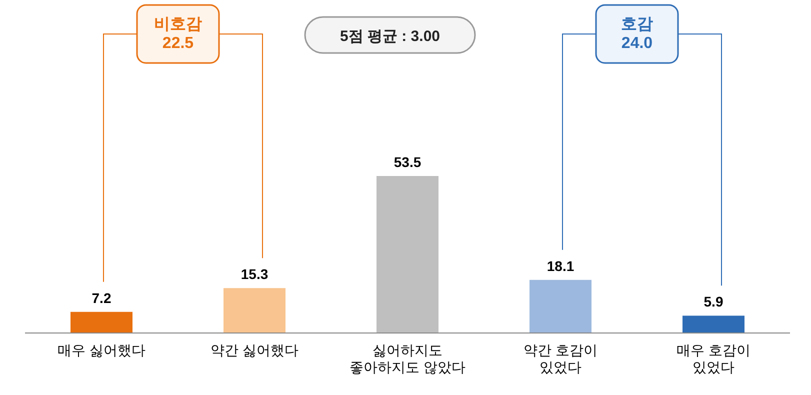 The height and width of the screenshot is (395, 811). What do you see at coordinates (178, 34) in the screenshot?
I see `text: 비호감 22.5` at bounding box center [178, 34].